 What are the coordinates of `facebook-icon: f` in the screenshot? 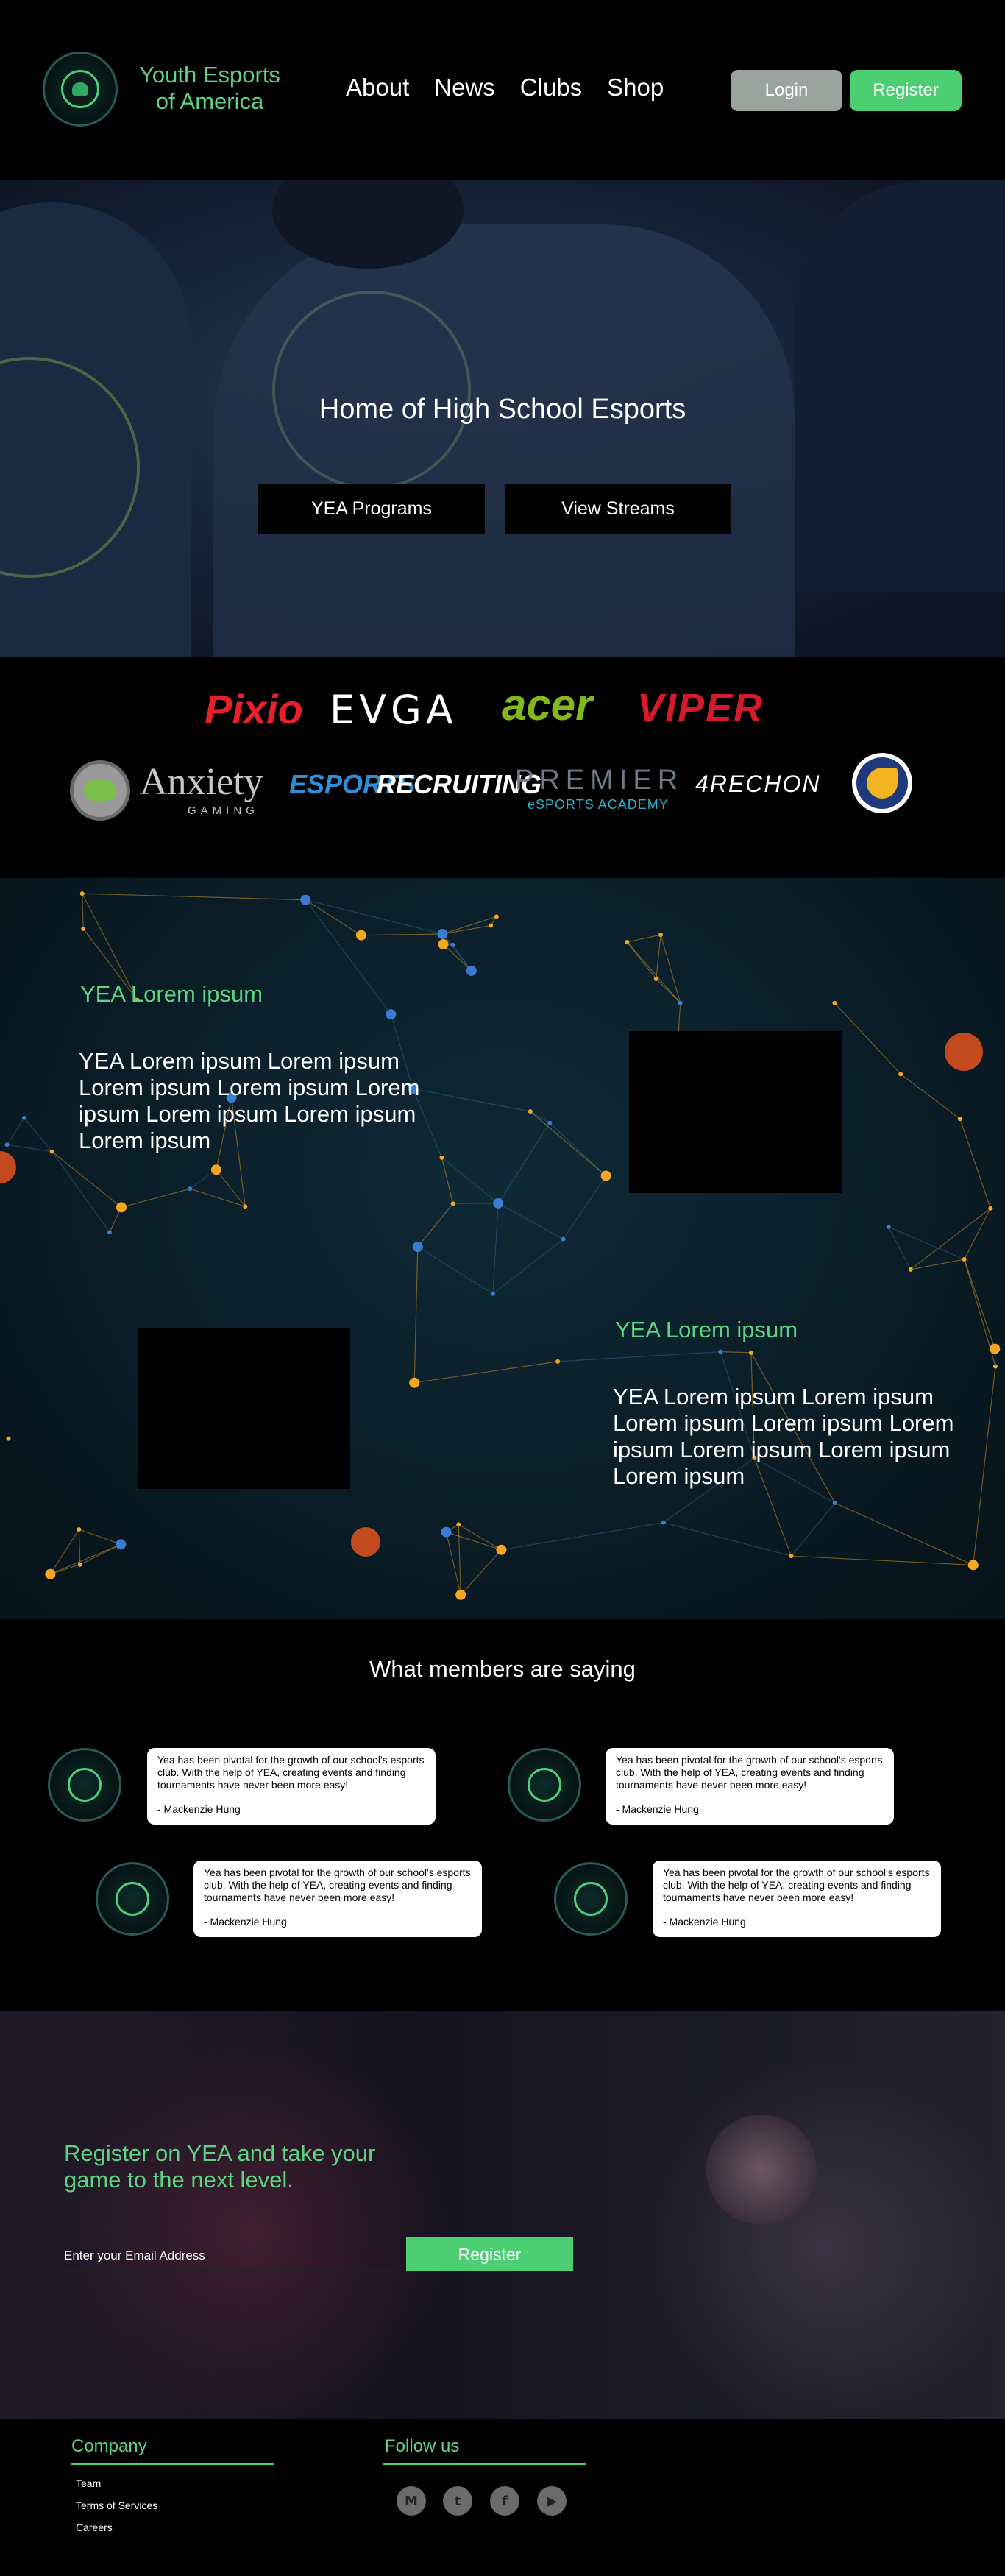 It's located at (504, 2501).